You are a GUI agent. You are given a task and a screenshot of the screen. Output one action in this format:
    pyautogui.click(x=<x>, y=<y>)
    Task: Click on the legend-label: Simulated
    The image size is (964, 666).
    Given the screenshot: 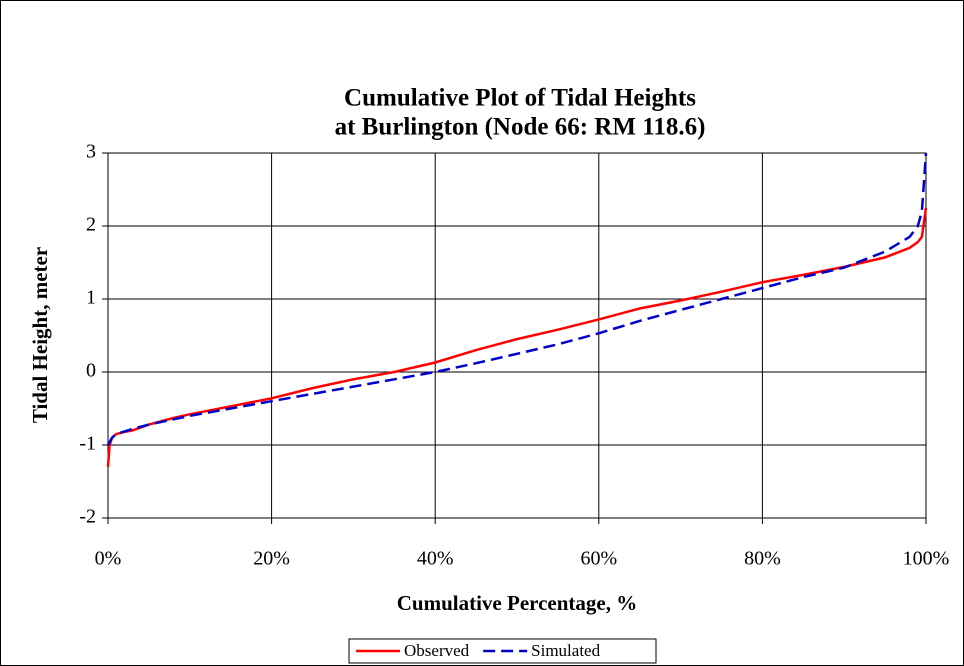 What is the action you would take?
    pyautogui.click(x=565, y=650)
    